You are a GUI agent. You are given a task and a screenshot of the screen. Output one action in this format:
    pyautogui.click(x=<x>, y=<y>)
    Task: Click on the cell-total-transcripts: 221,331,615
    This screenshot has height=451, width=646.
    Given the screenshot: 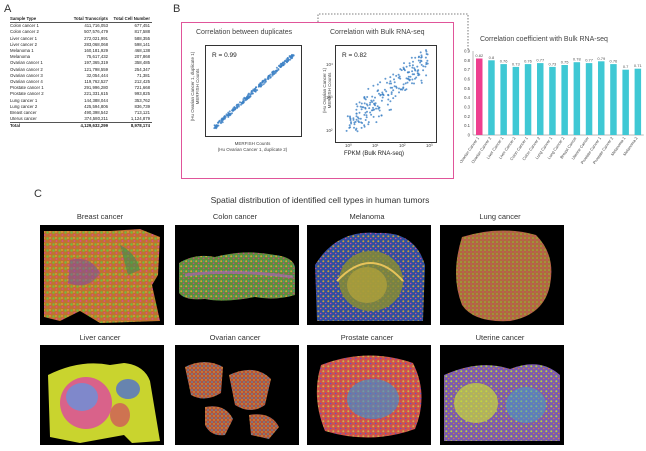 What is the action you would take?
    pyautogui.click(x=96, y=94)
    